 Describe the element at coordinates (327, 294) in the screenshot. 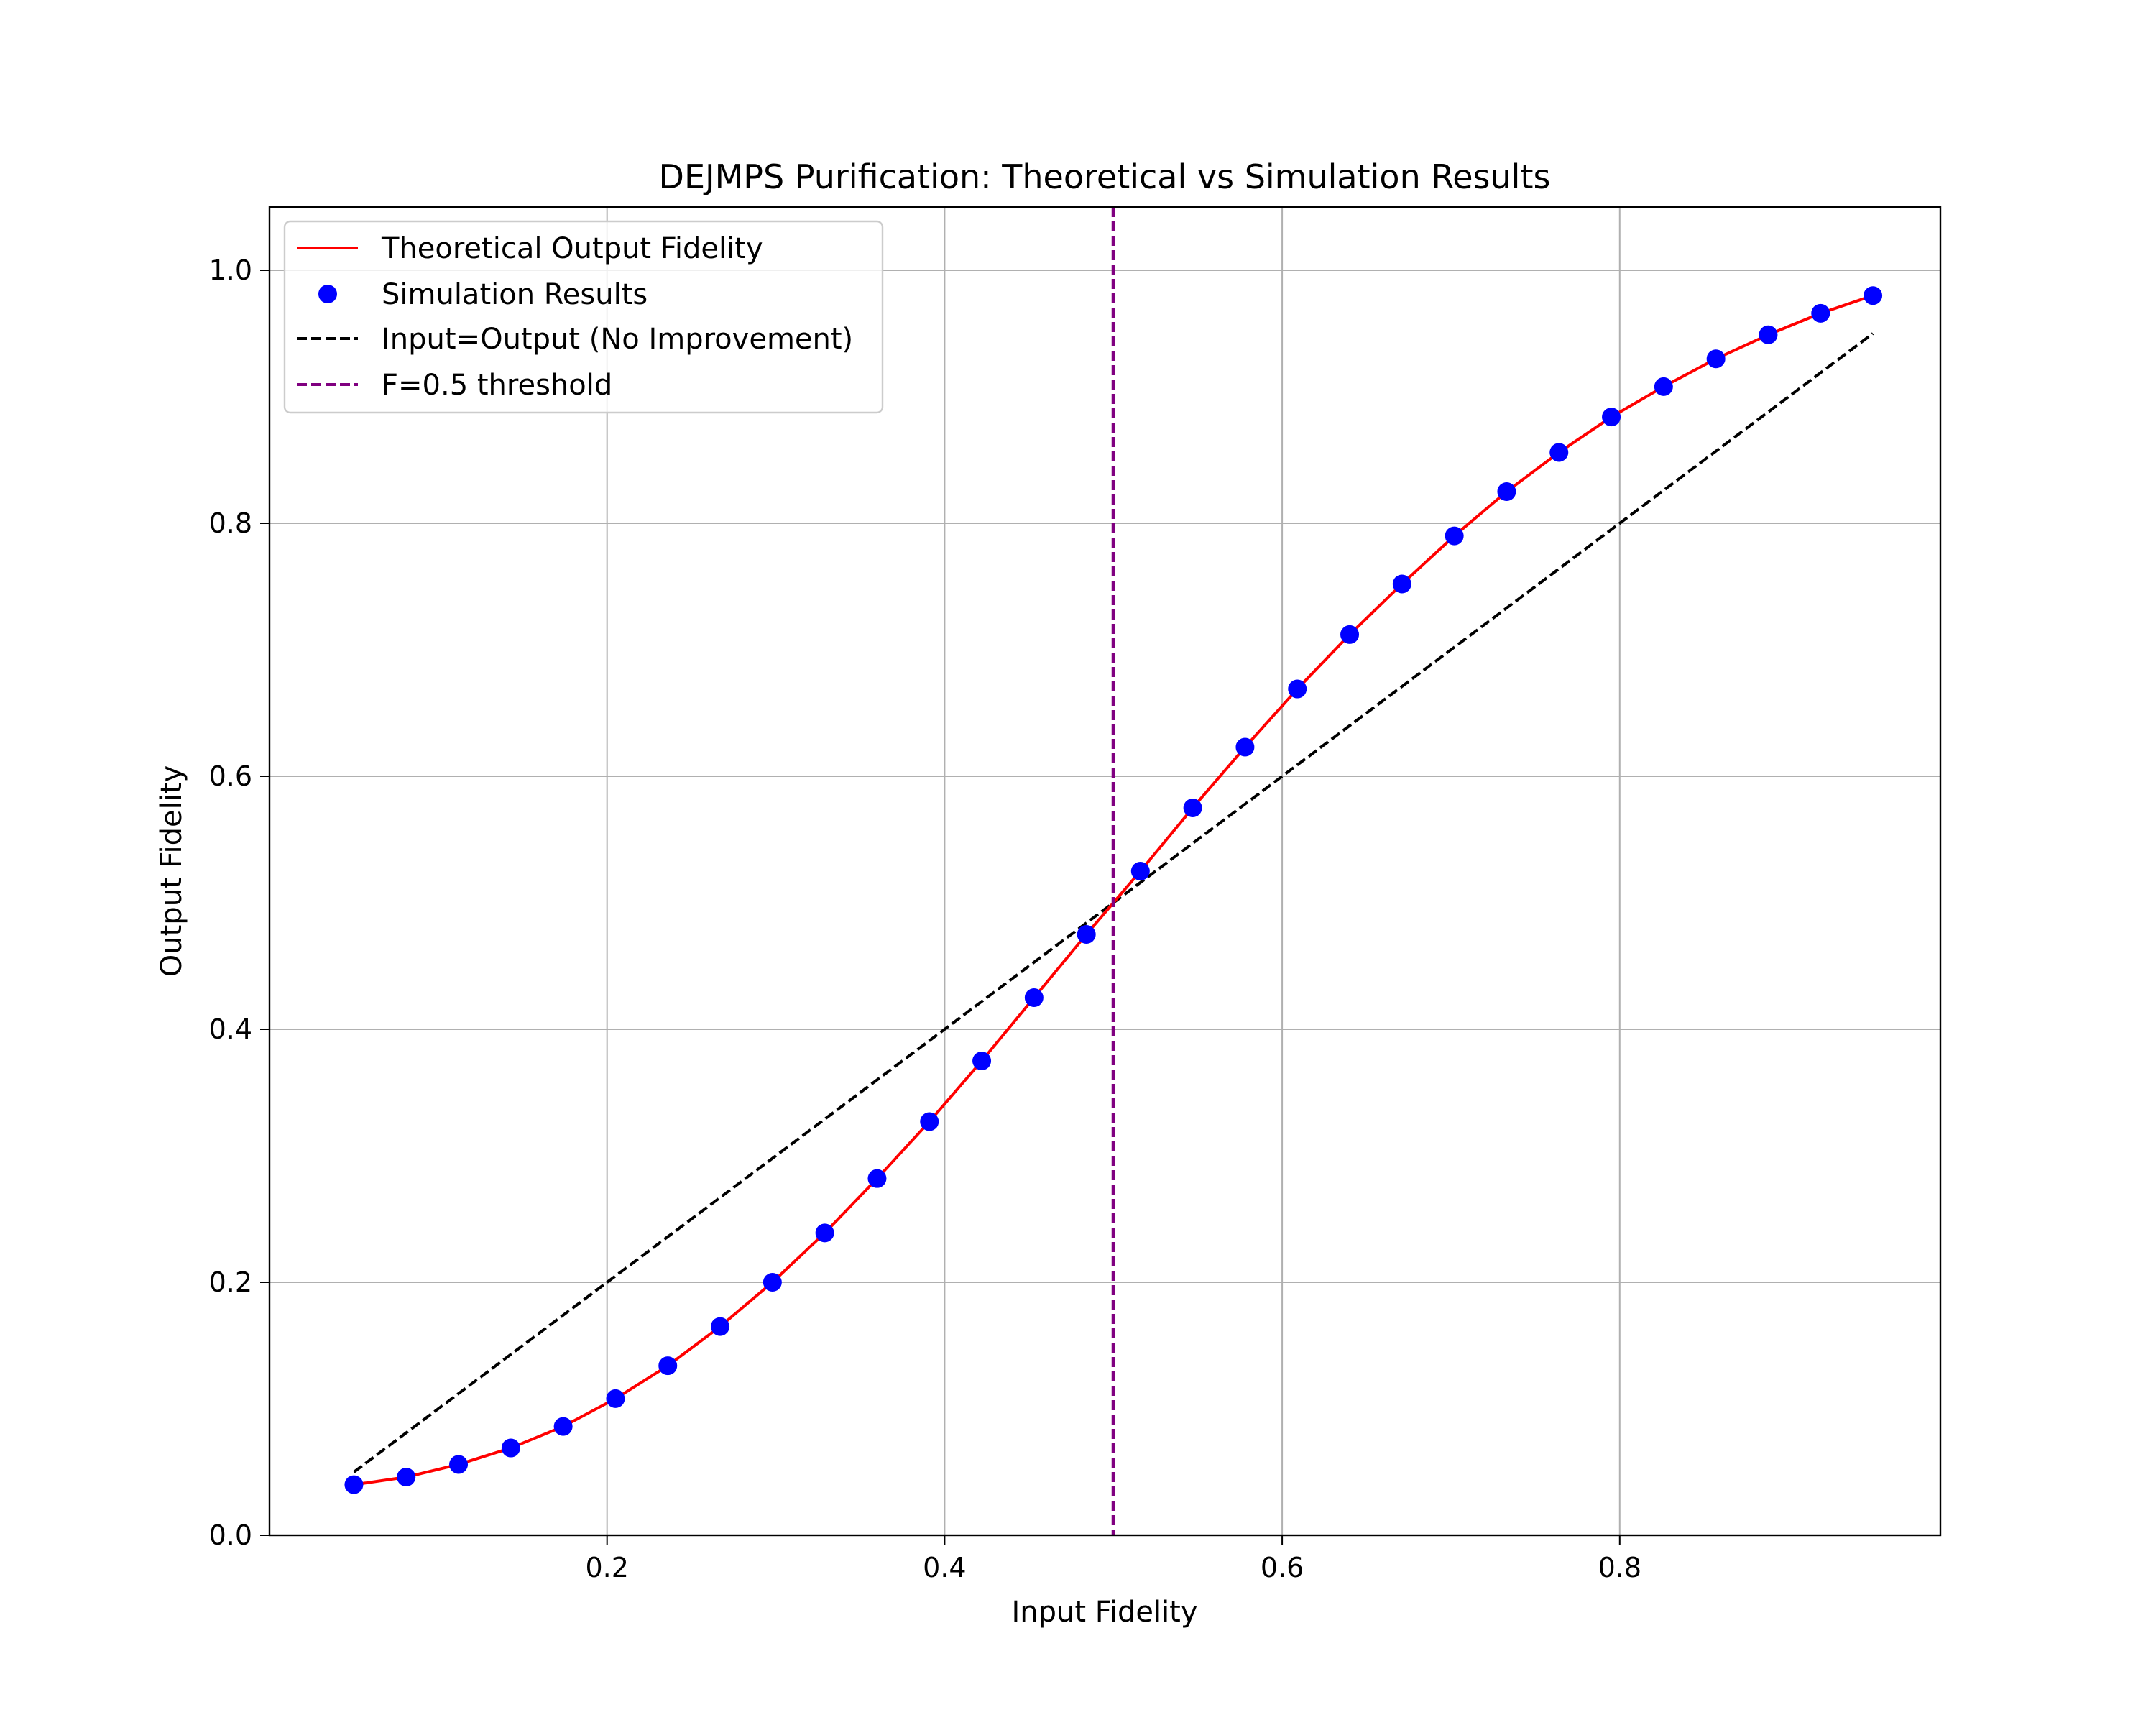

I see `legend-swatch-simulation` at that location.